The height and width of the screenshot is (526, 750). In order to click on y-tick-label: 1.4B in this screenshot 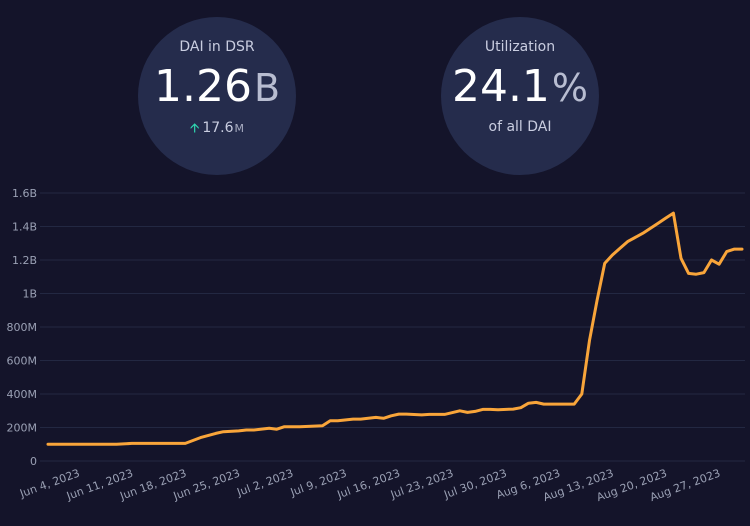, I will do `click(24, 227)`.